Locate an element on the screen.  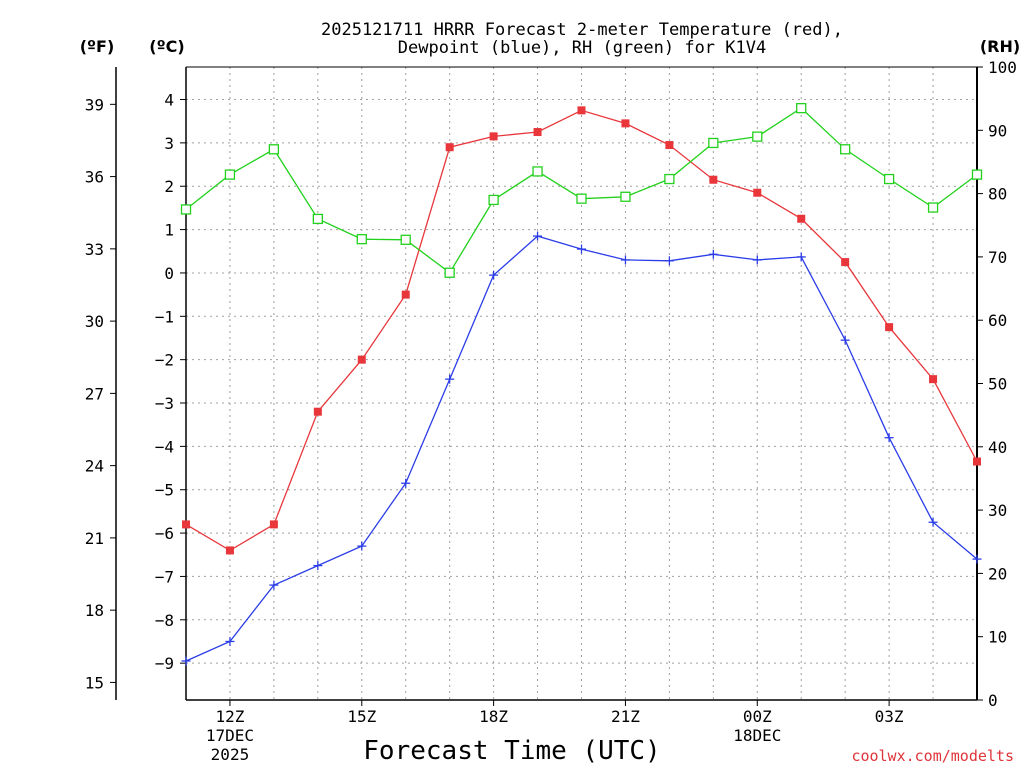
rh-tick-label: 20 is located at coordinates (997, 573).